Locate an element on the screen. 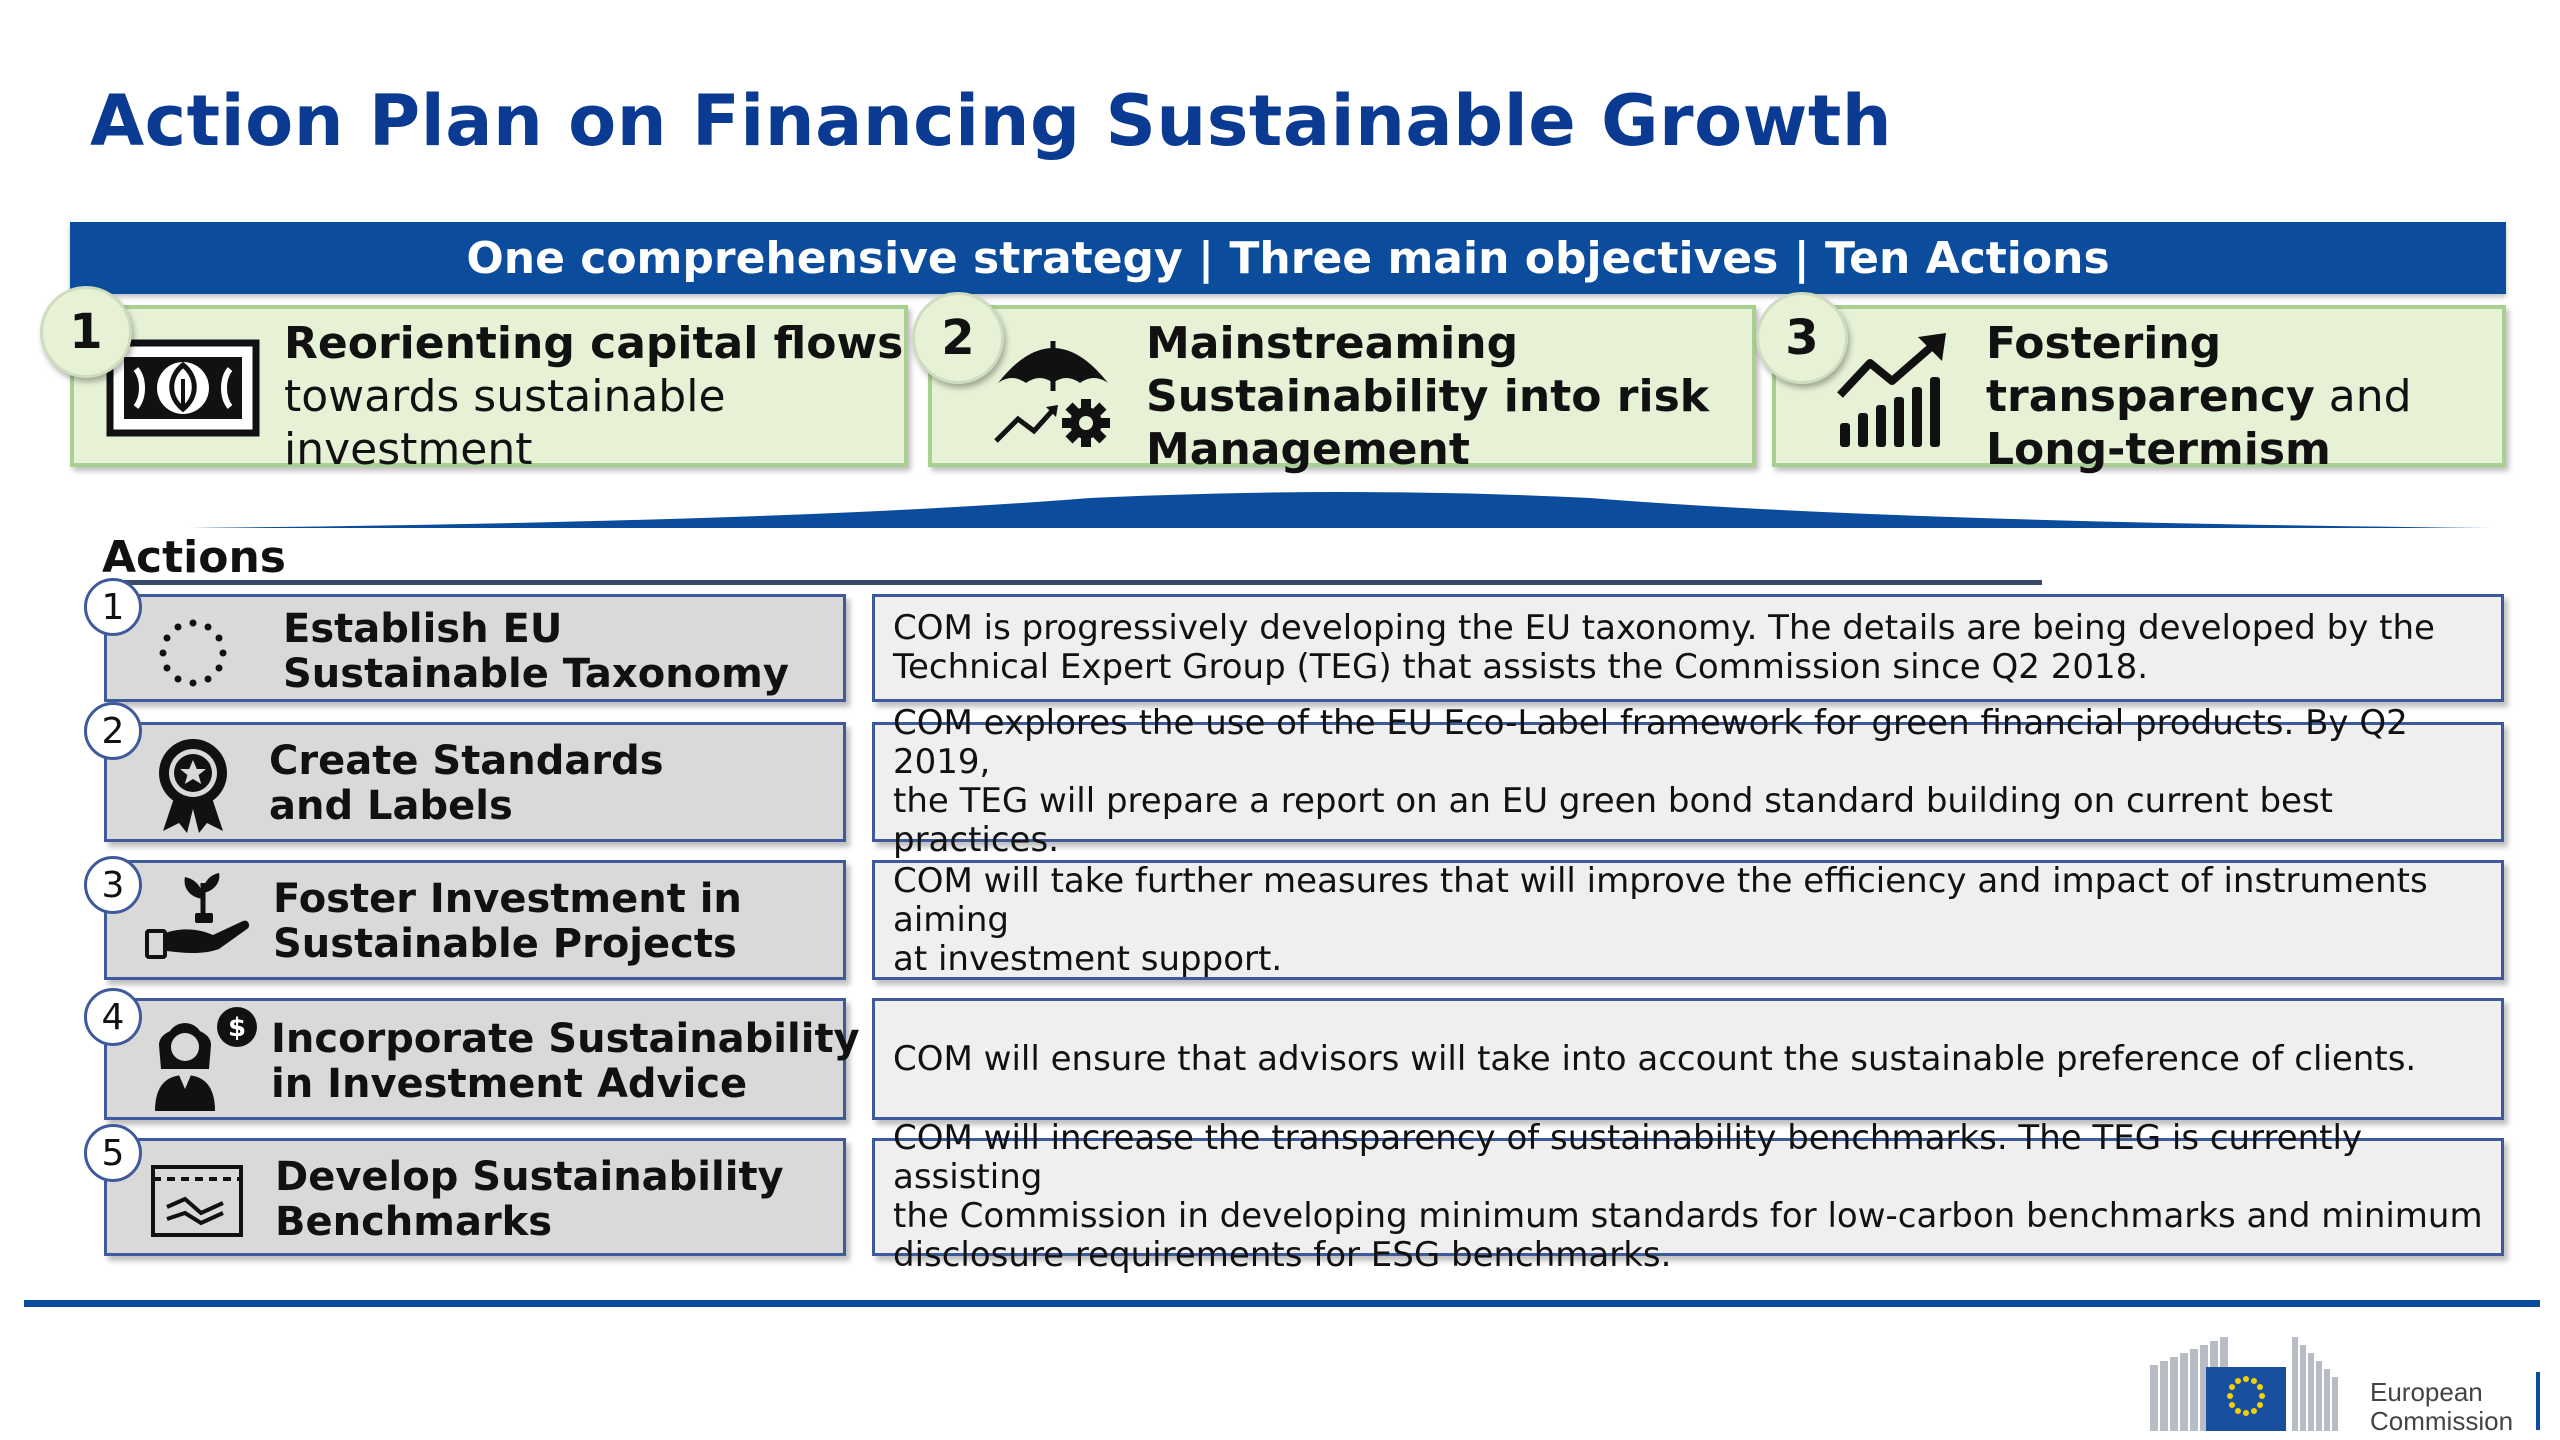 Image resolution: width=2560 pixels, height=1440 pixels. action-3-title-line-1: Foster Investment in is located at coordinates (507, 899).